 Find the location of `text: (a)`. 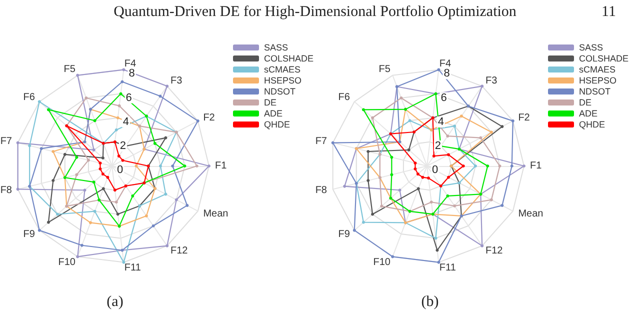

text: (a) is located at coordinates (115, 302).